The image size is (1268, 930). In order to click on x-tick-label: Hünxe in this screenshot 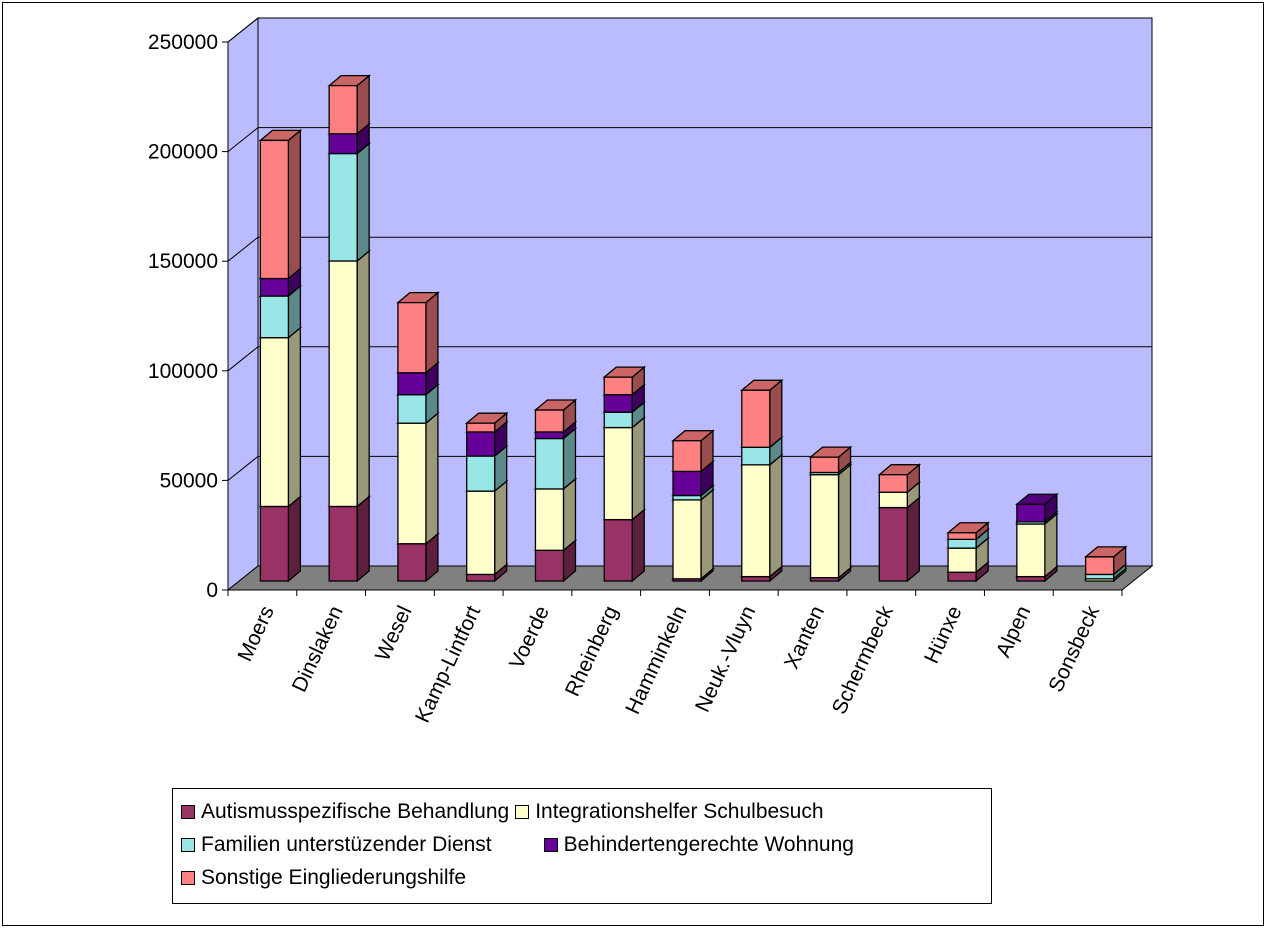, I will do `click(943, 634)`.